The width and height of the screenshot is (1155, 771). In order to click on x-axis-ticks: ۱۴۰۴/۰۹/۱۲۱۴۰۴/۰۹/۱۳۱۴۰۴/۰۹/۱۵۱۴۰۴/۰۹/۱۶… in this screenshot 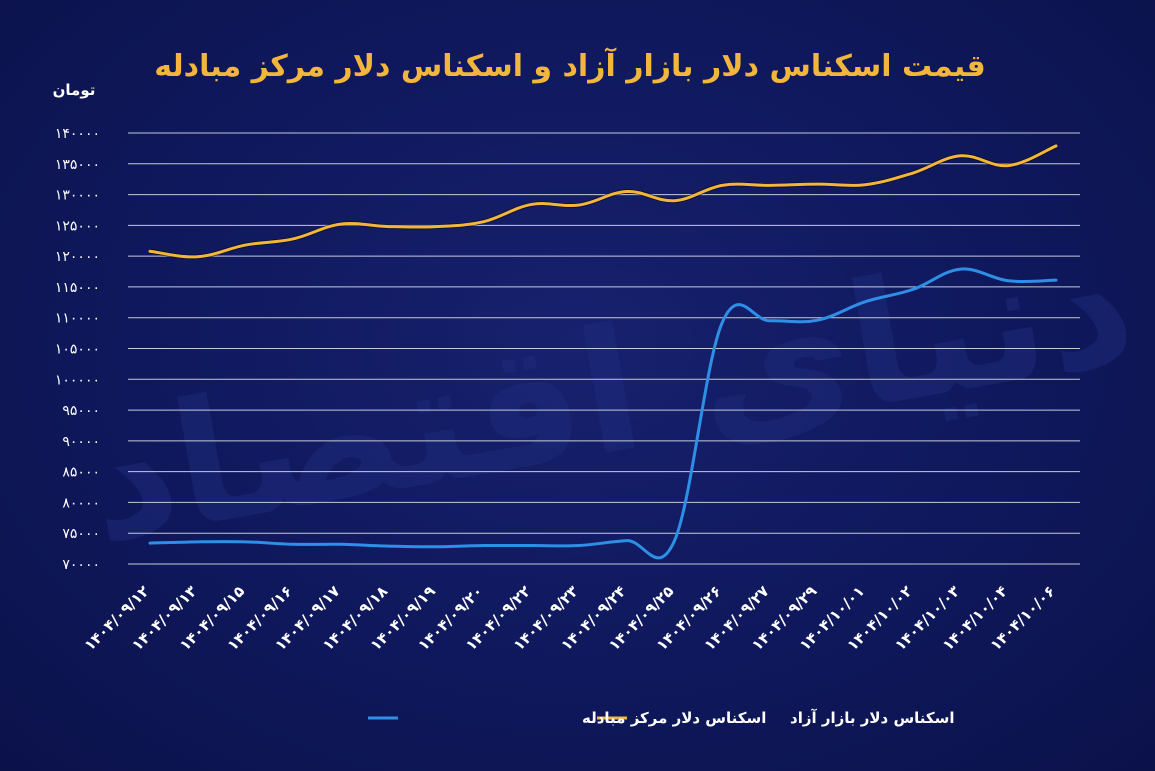, I will do `click(570, 618)`.